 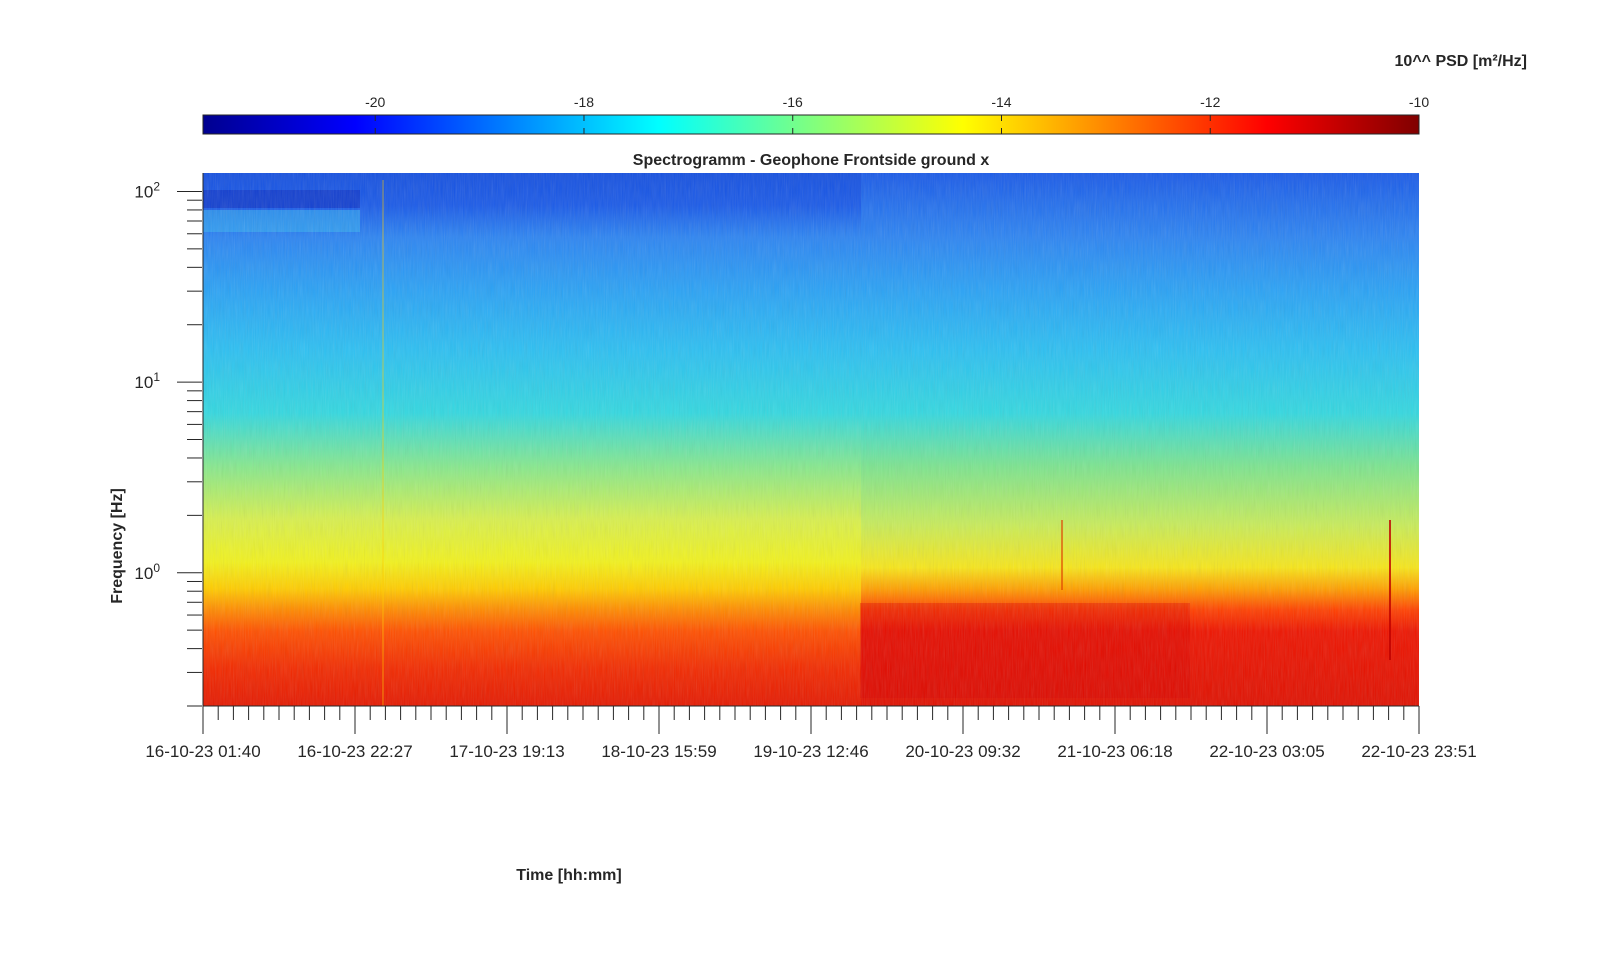 I want to click on colorbar-gradient, so click(x=811, y=124).